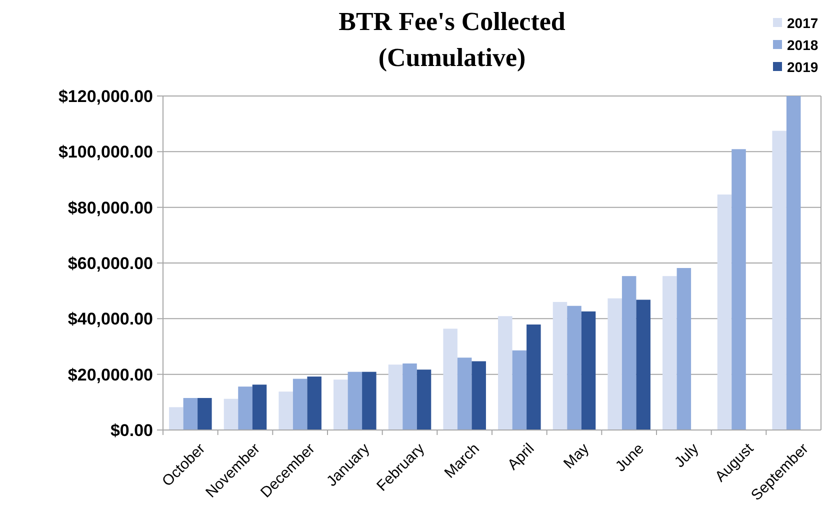  What do you see at coordinates (131, 430) in the screenshot?
I see `y-tick-label: $0.00` at bounding box center [131, 430].